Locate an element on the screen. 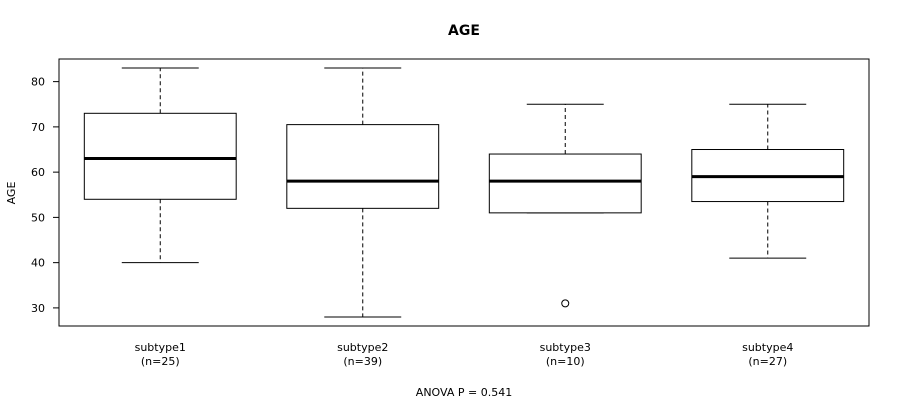 This screenshot has width=900, height=400. box-subtype1 is located at coordinates (160, 165).